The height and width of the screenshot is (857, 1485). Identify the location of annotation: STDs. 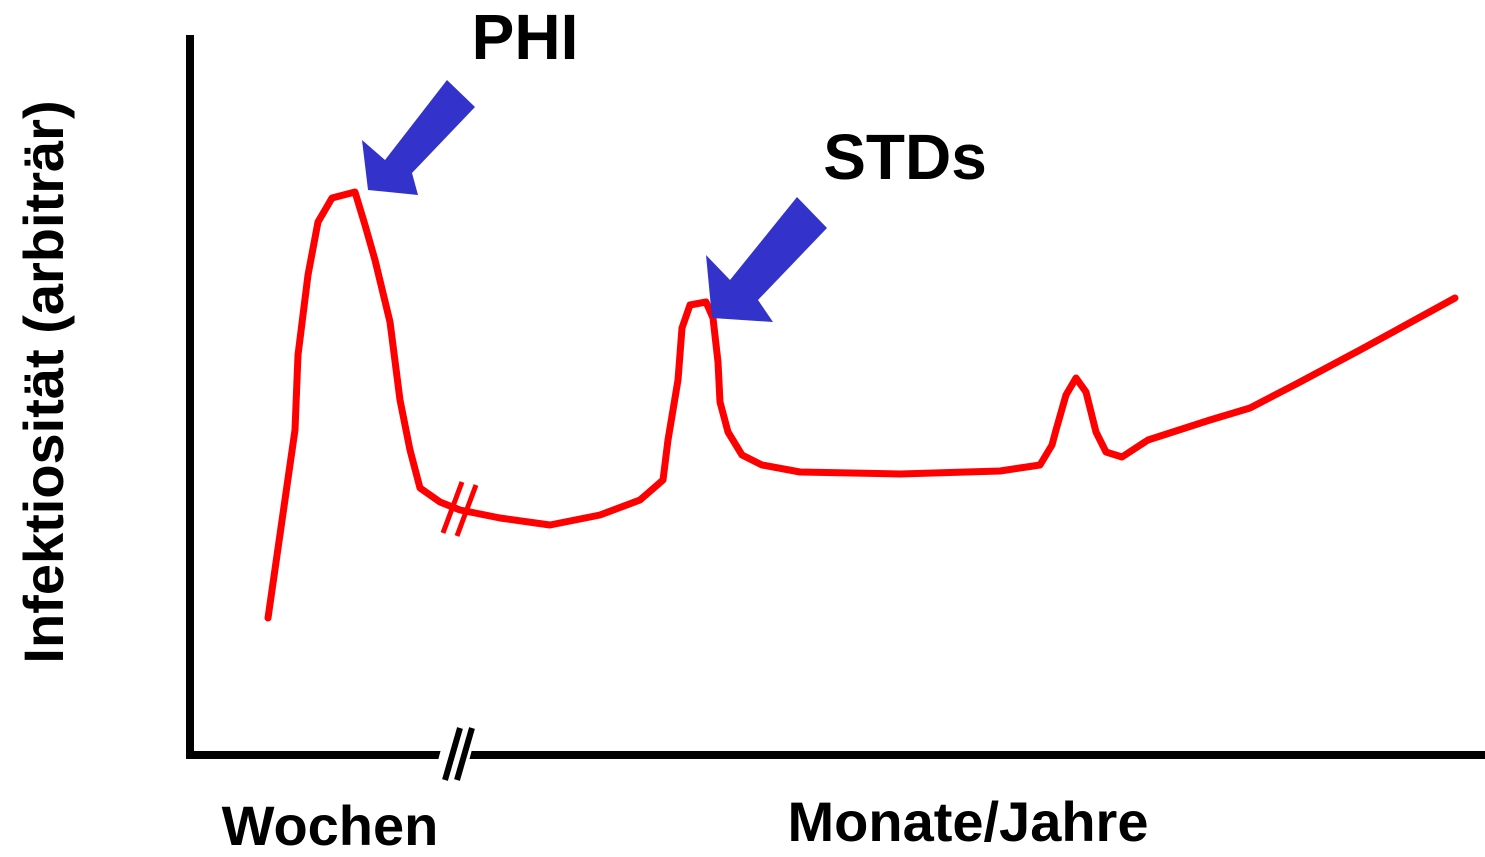
(905, 157).